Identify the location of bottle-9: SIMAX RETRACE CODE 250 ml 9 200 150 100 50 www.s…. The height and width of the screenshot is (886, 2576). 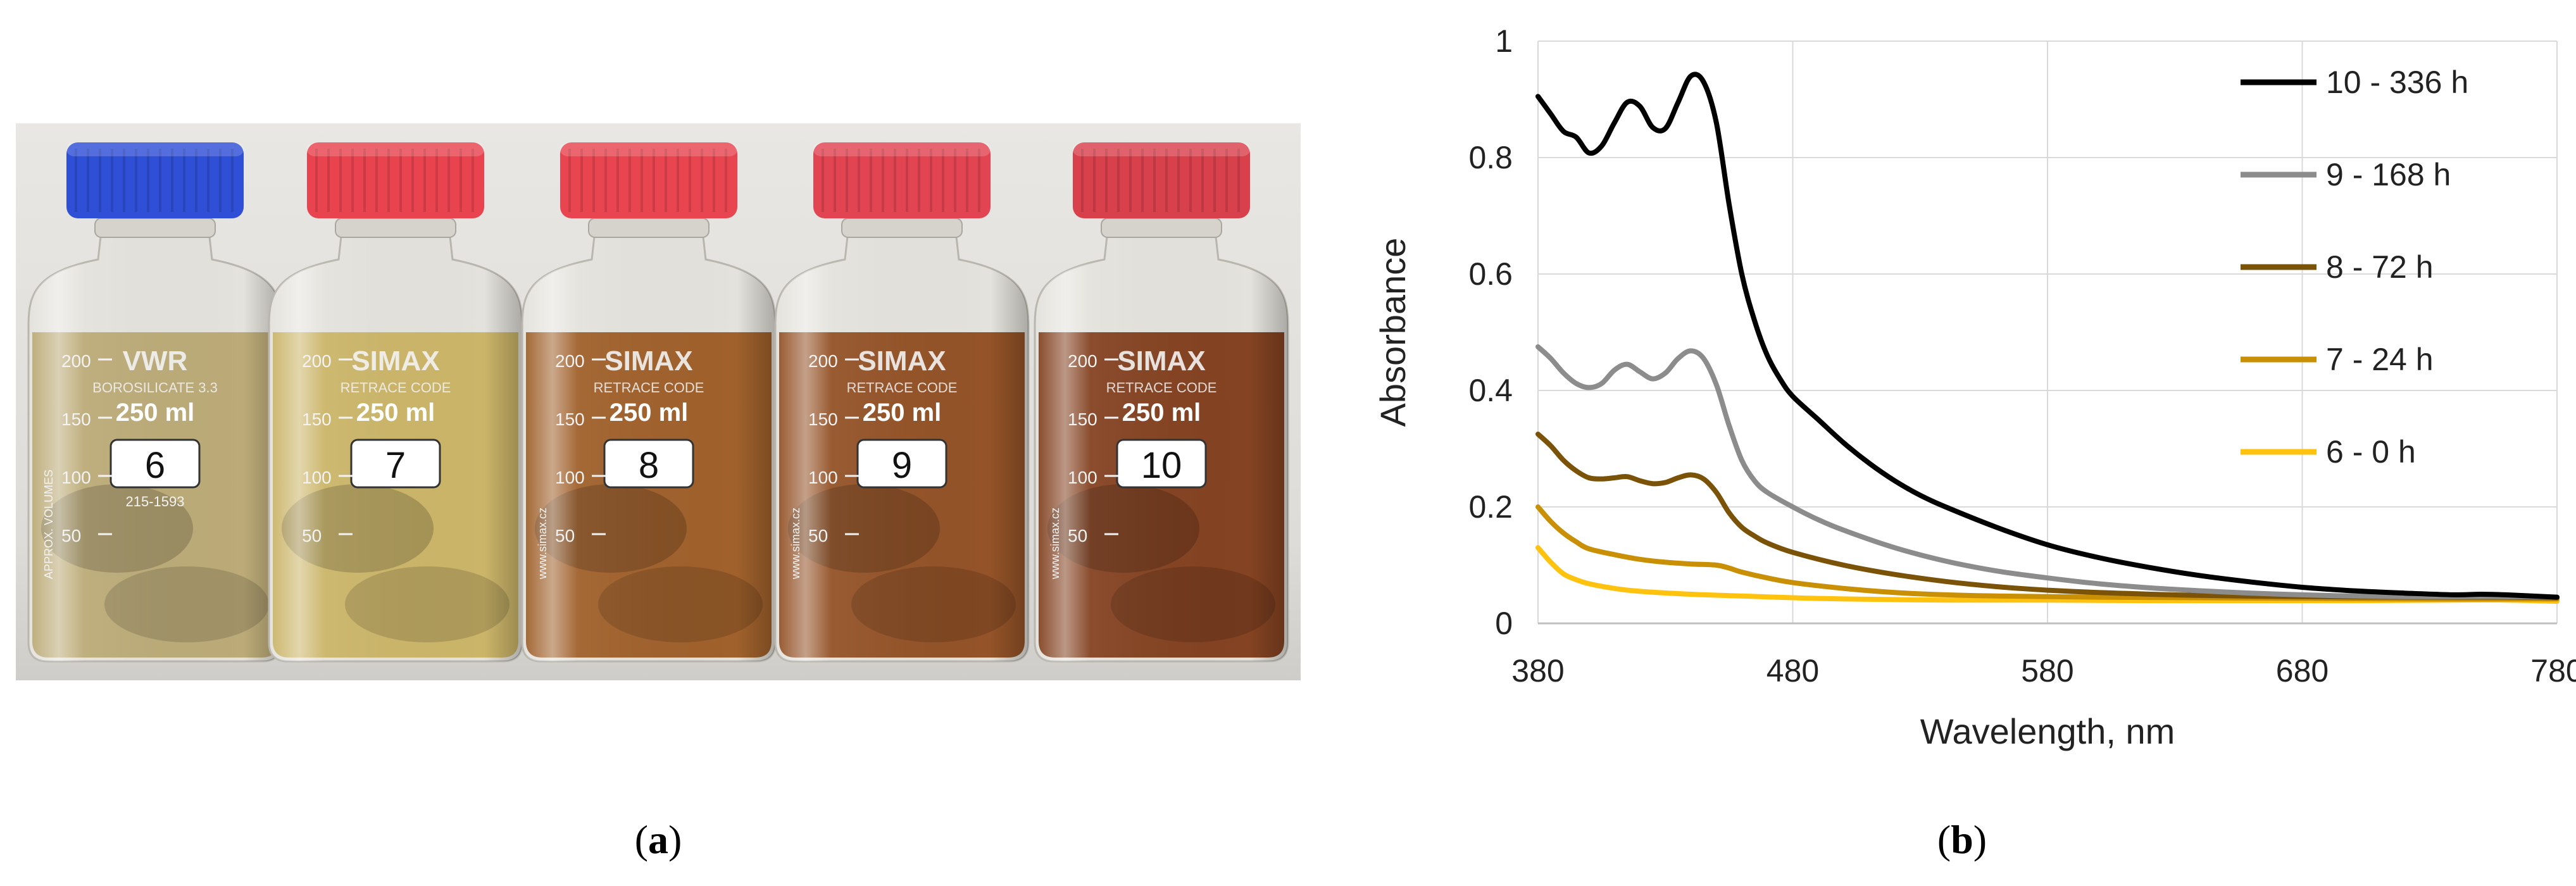
(902, 403).